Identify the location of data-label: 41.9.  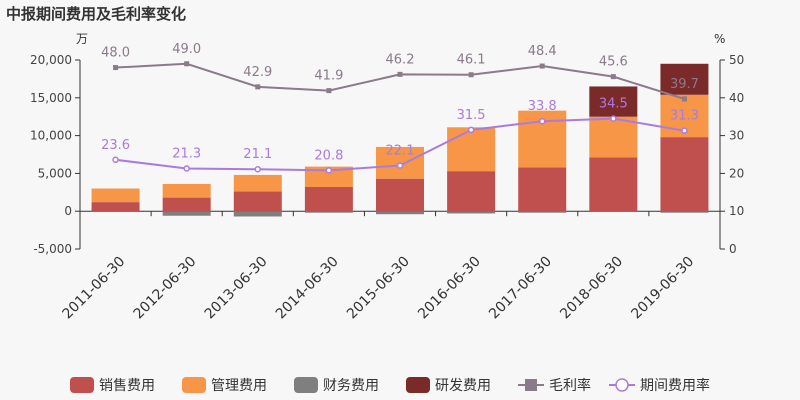
(328, 76).